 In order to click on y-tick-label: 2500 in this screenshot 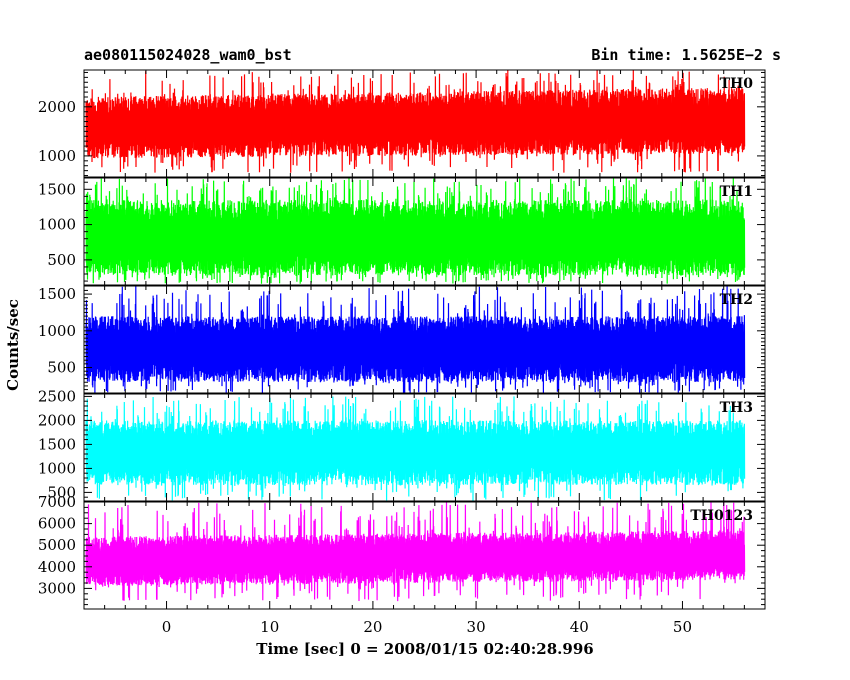, I will do `click(57, 396)`.